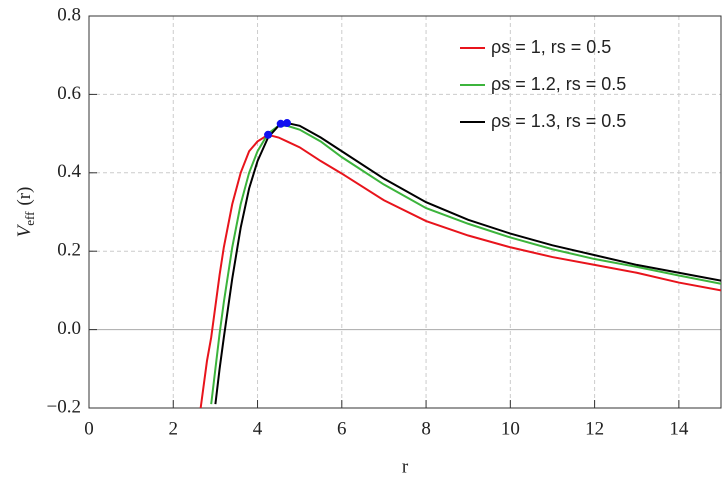 The image size is (722, 486). I want to click on y-tick-label: 0.0, so click(69, 328).